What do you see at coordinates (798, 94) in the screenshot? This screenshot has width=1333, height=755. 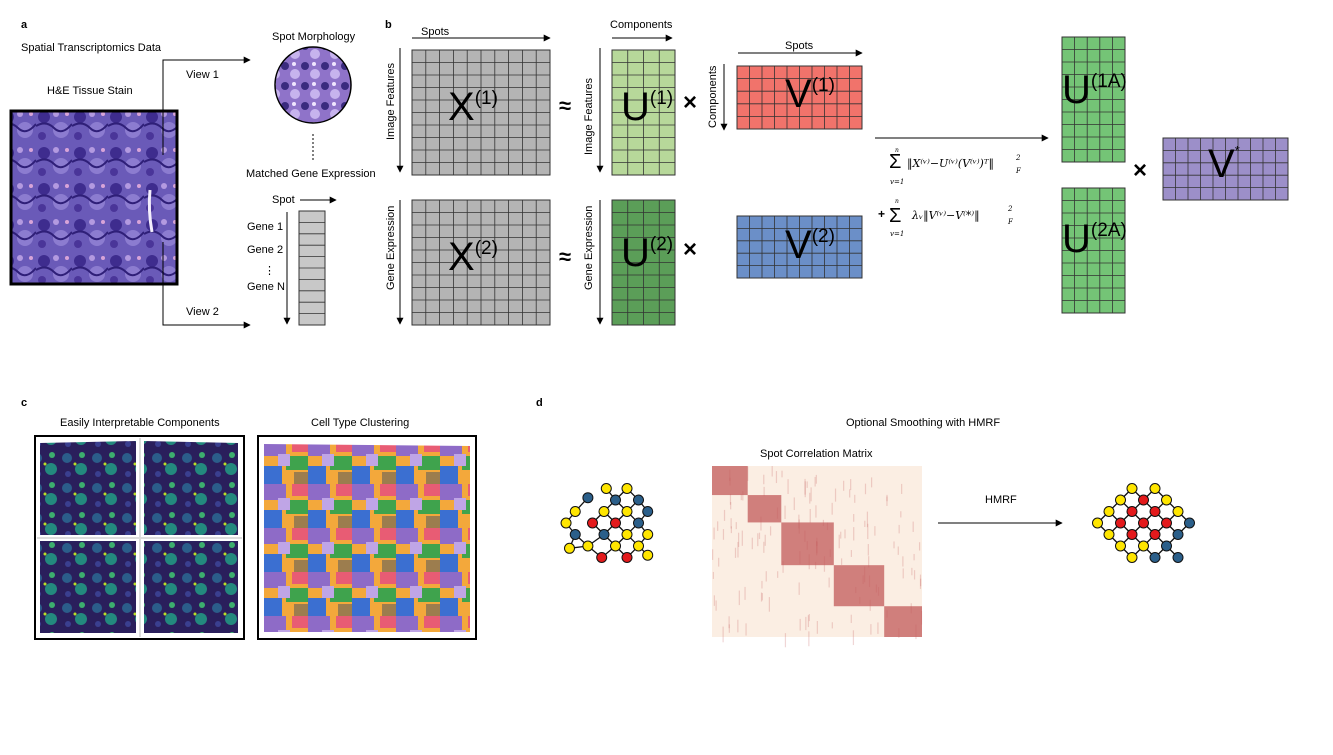 I see `matrix-v1-base: V` at bounding box center [798, 94].